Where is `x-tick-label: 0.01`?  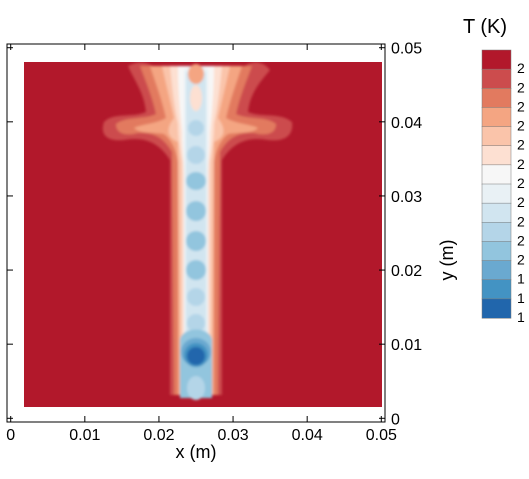
x-tick-label: 0.01 is located at coordinates (84, 435).